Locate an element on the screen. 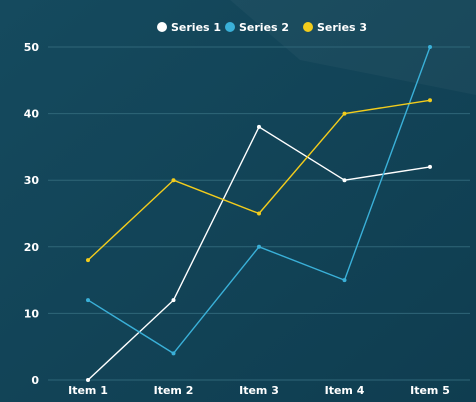 This screenshot has height=402, width=476. x-tick-label: Item 3 is located at coordinates (259, 390).